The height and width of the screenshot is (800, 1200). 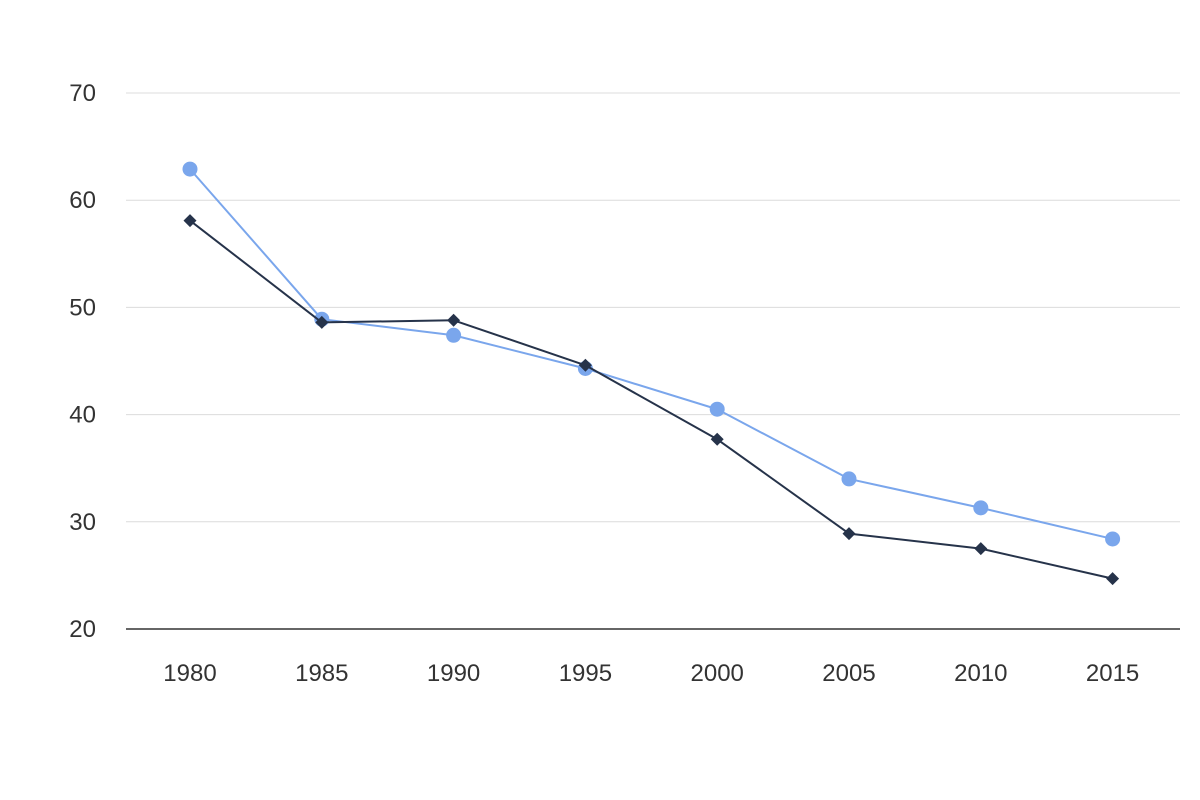 What do you see at coordinates (82, 522) in the screenshot?
I see `y-tick-label: 30` at bounding box center [82, 522].